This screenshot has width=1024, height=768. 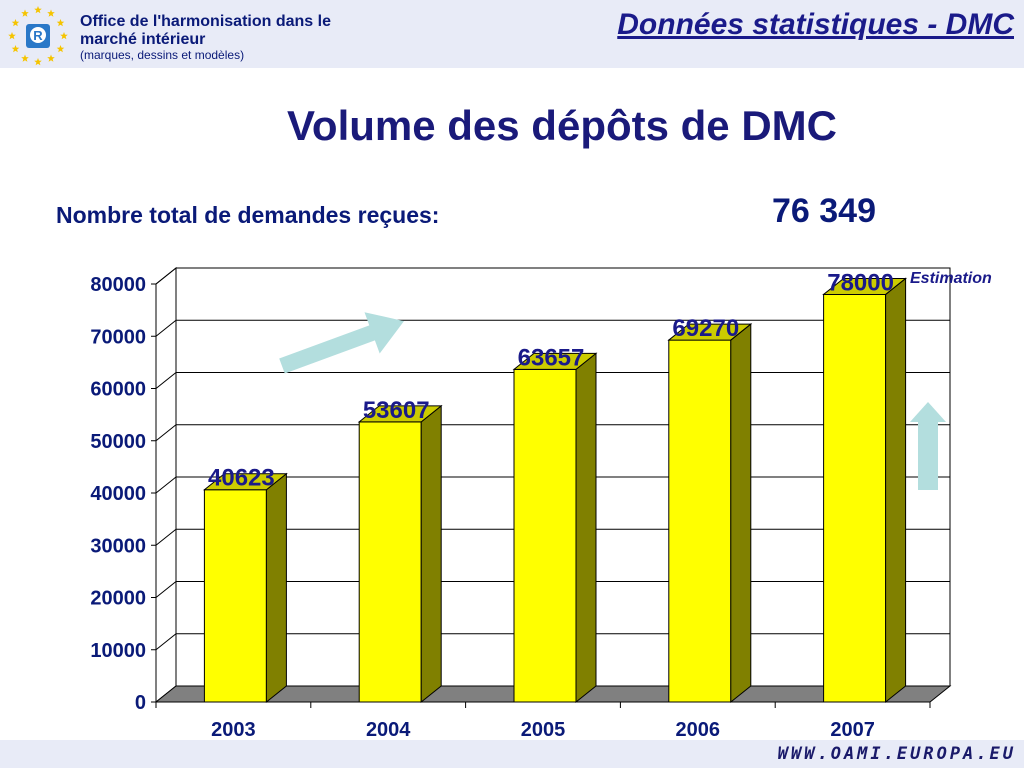 I want to click on footer-banner: WWW.OAMI.EUROPA.EU, so click(x=512, y=754).